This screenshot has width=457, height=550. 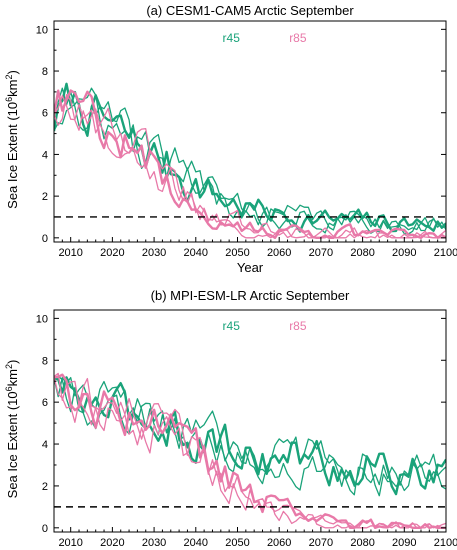 What do you see at coordinates (250, 267) in the screenshot?
I see `x-axis-label: Year` at bounding box center [250, 267].